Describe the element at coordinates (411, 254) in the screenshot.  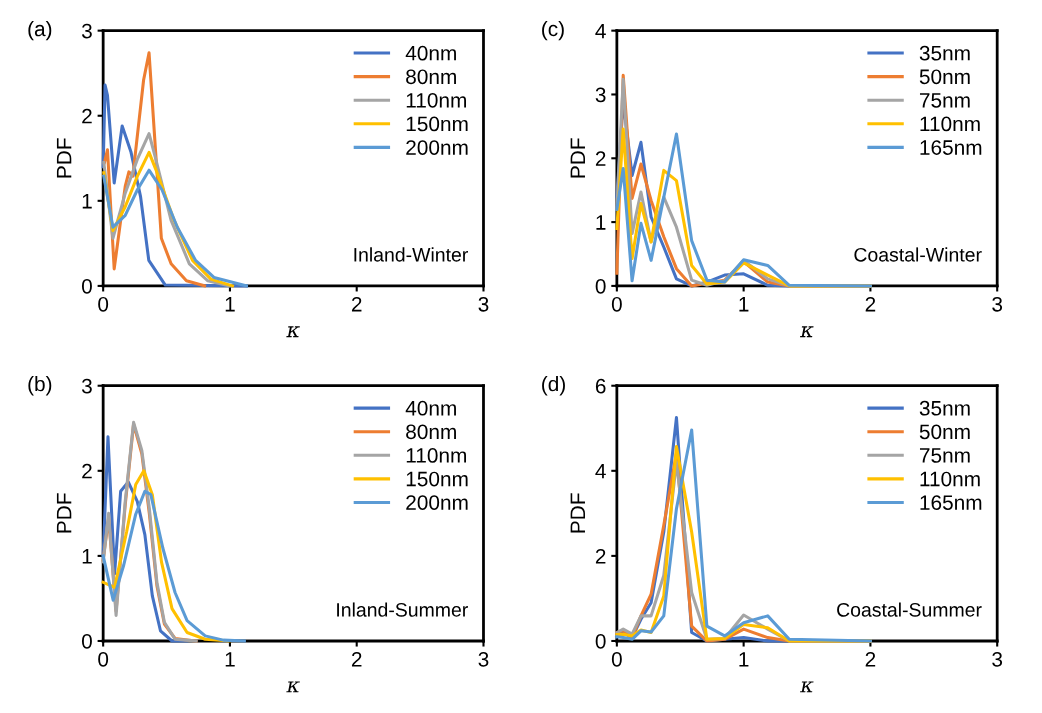
I see `annotation: Inland-Winter` at that location.